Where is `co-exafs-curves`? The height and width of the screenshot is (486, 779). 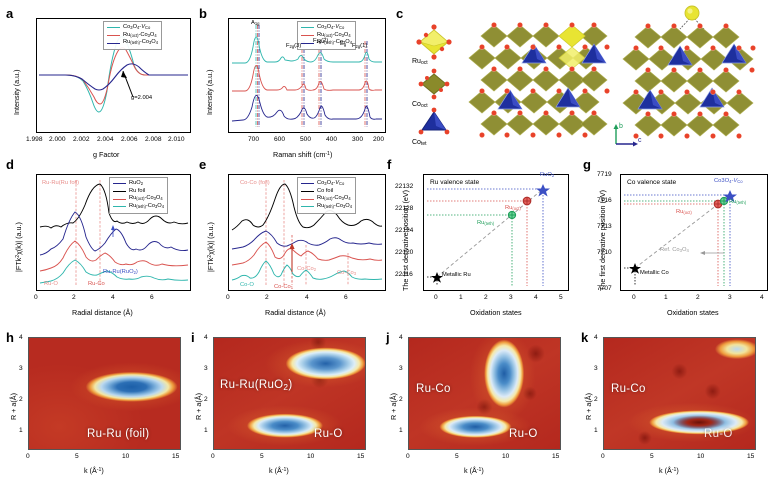 co-exafs-curves is located at coordinates (307, 232).